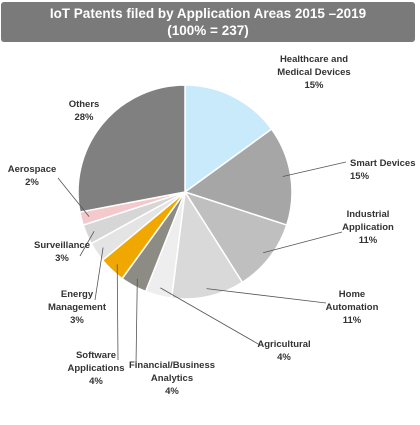  What do you see at coordinates (77, 294) in the screenshot?
I see `slice-name-label: Energy` at bounding box center [77, 294].